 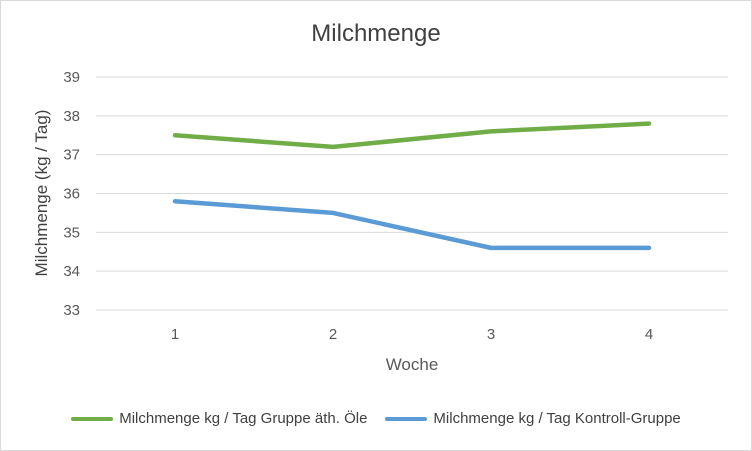 I want to click on y-axis-label: Milchmenge (kg / Tag), so click(x=41, y=193).